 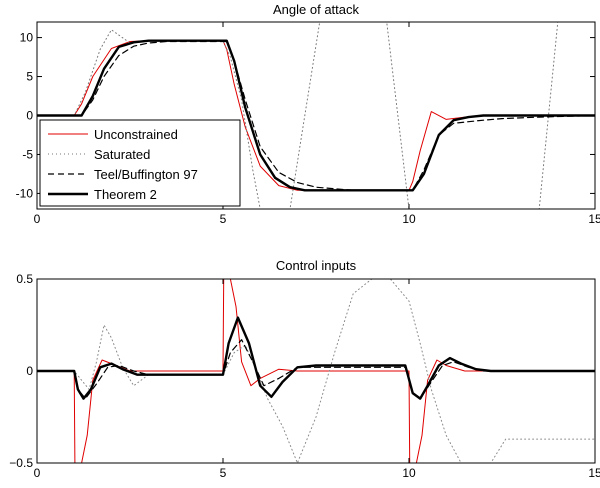 What do you see at coordinates (125, 194) in the screenshot?
I see `legend-label-theorem-2: Theorem 2` at bounding box center [125, 194].